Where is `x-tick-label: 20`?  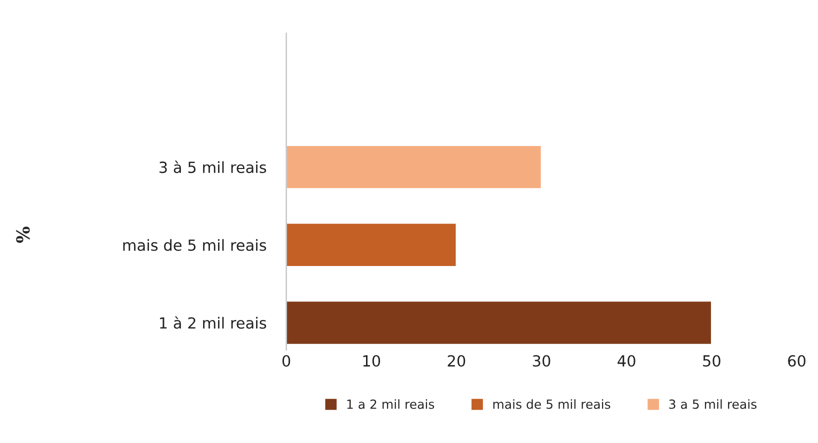 x-tick-label: 20 is located at coordinates (457, 361).